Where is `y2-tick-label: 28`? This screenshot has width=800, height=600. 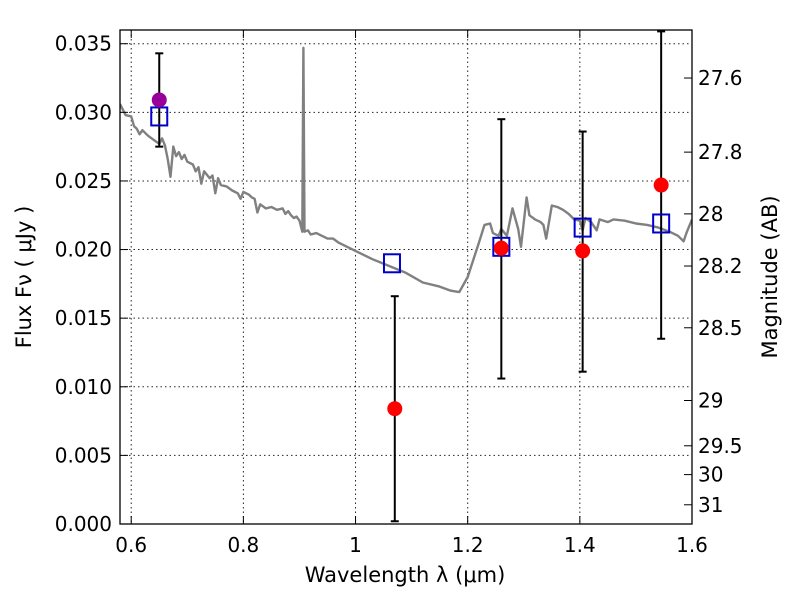
y2-tick-label: 28 is located at coordinates (710, 214).